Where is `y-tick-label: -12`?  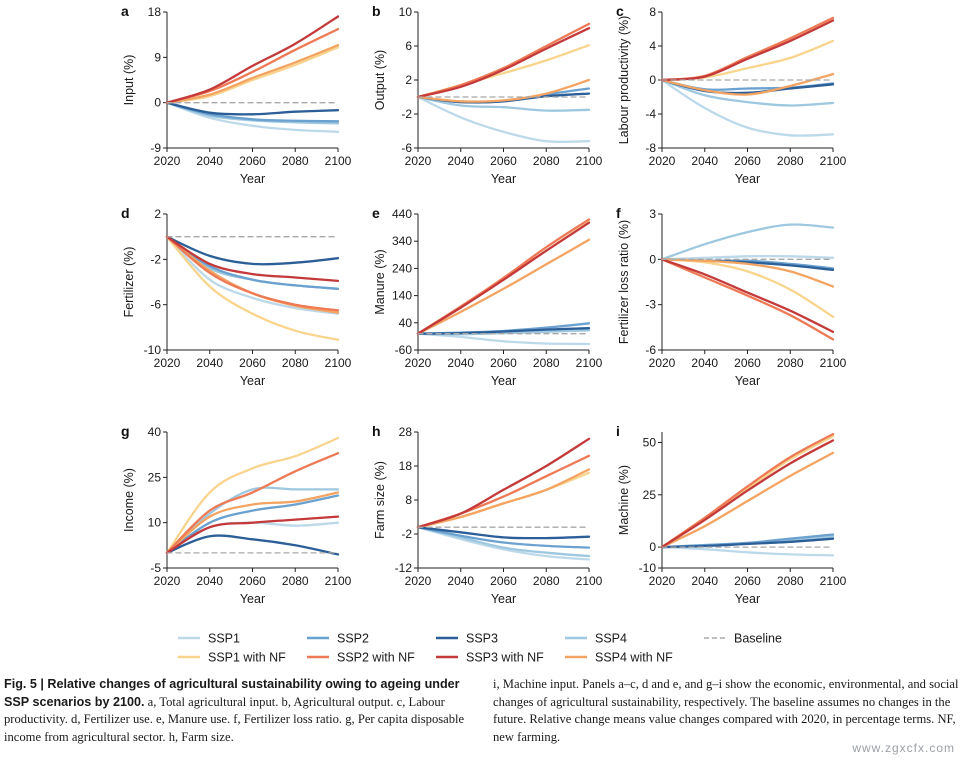
y-tick-label: -12 is located at coordinates (404, 568).